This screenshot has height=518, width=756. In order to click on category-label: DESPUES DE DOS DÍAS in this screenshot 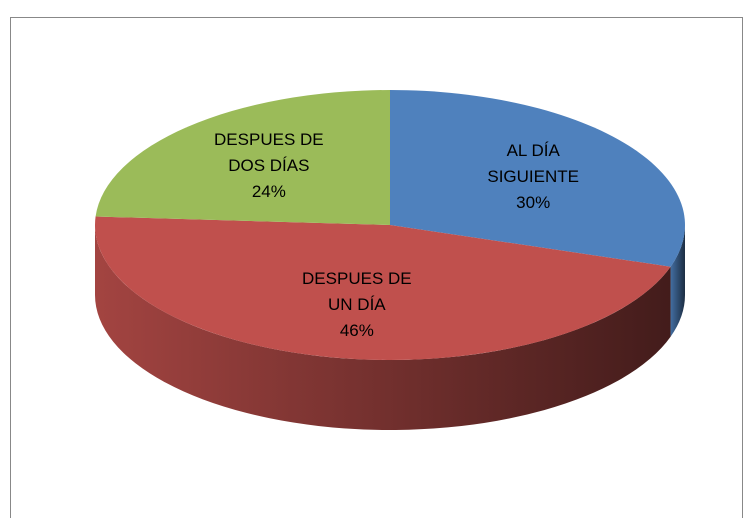, I will do `click(269, 152)`.